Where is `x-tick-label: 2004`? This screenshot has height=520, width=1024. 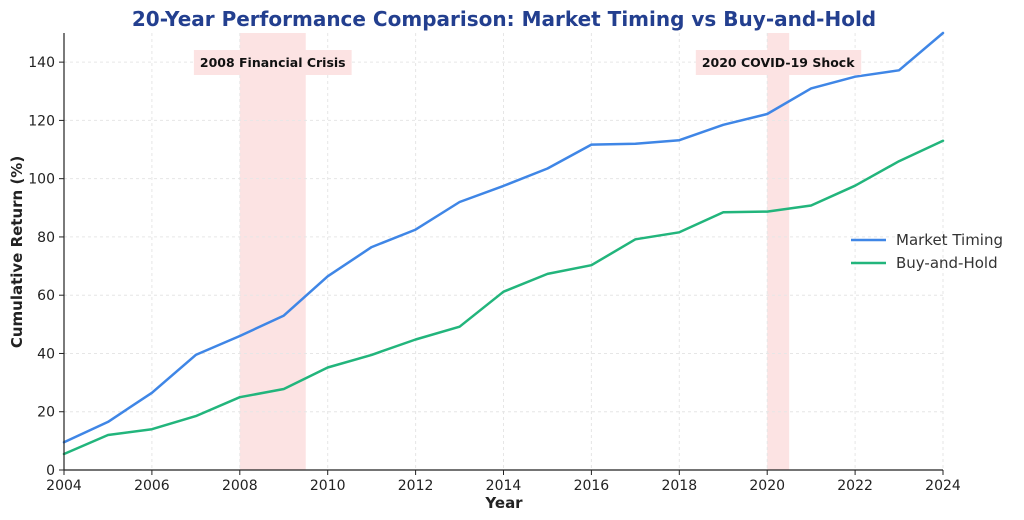 x-tick-label: 2004 is located at coordinates (64, 486).